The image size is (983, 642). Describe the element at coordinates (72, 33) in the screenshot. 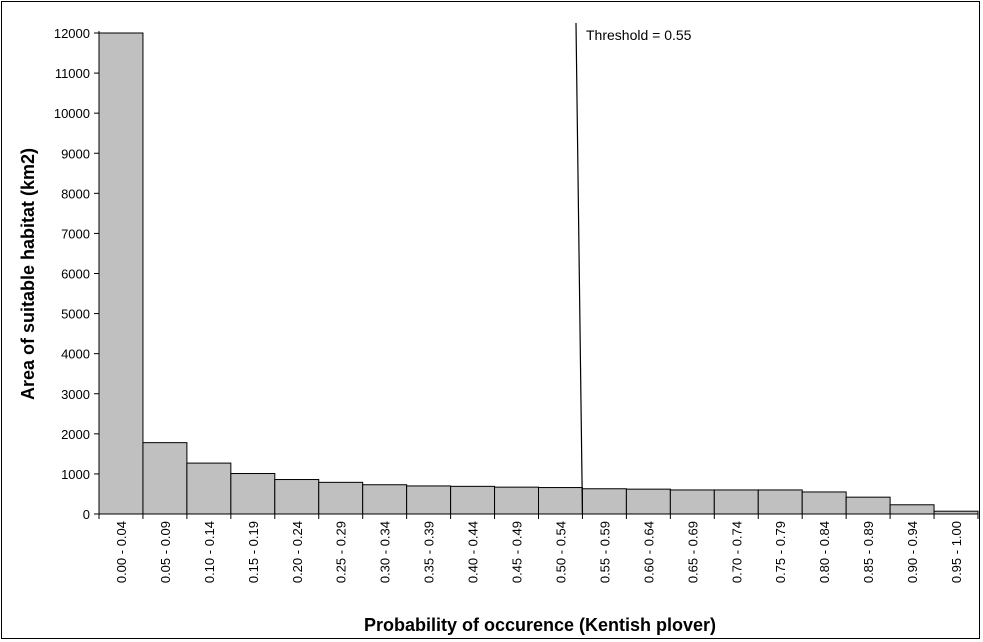

I see `y-tick-label: 12000` at that location.